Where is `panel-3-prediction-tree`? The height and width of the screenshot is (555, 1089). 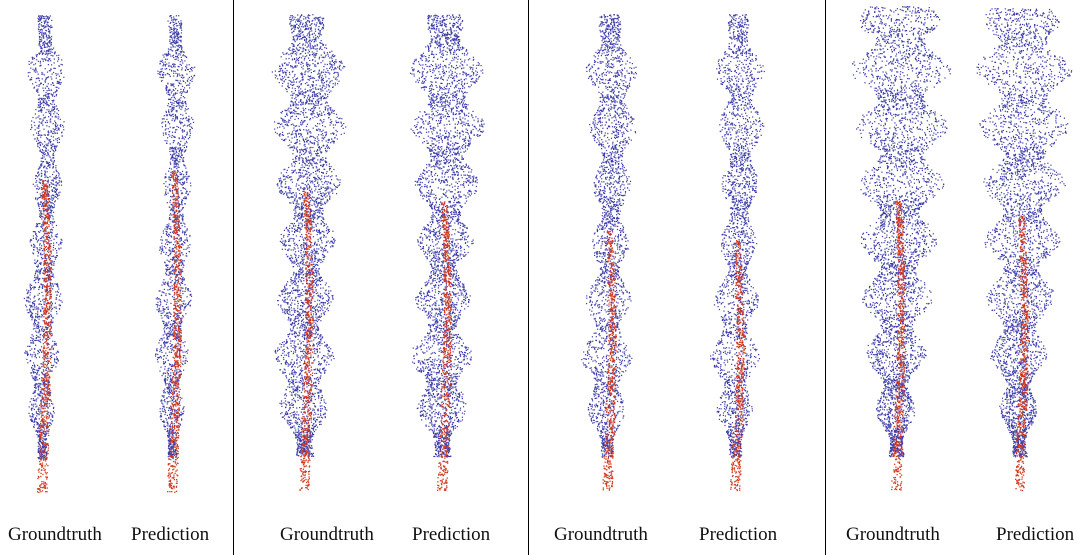 panel-3-prediction-tree is located at coordinates (737, 253).